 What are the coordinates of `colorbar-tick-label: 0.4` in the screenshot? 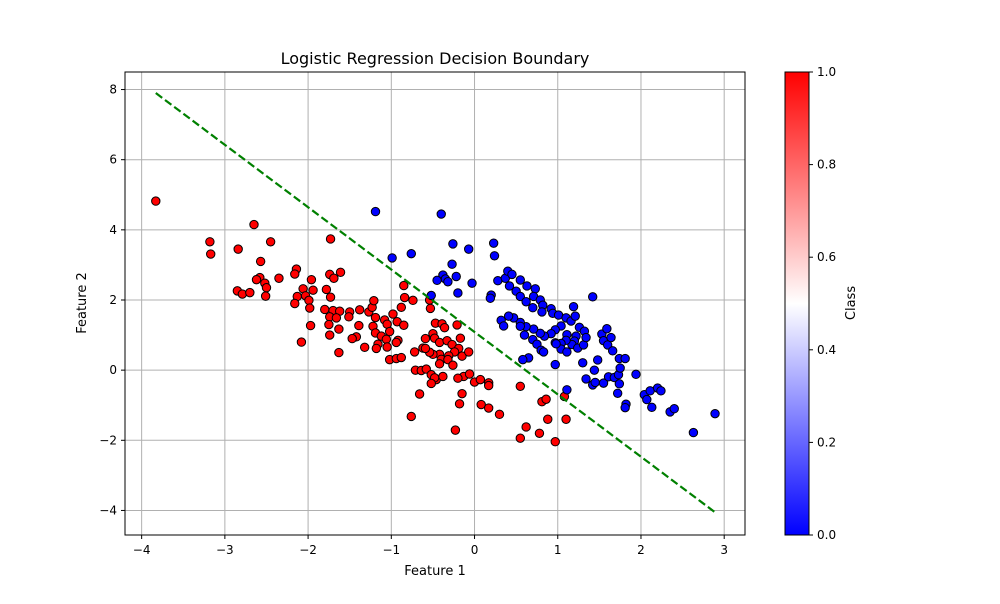 It's located at (826, 350).